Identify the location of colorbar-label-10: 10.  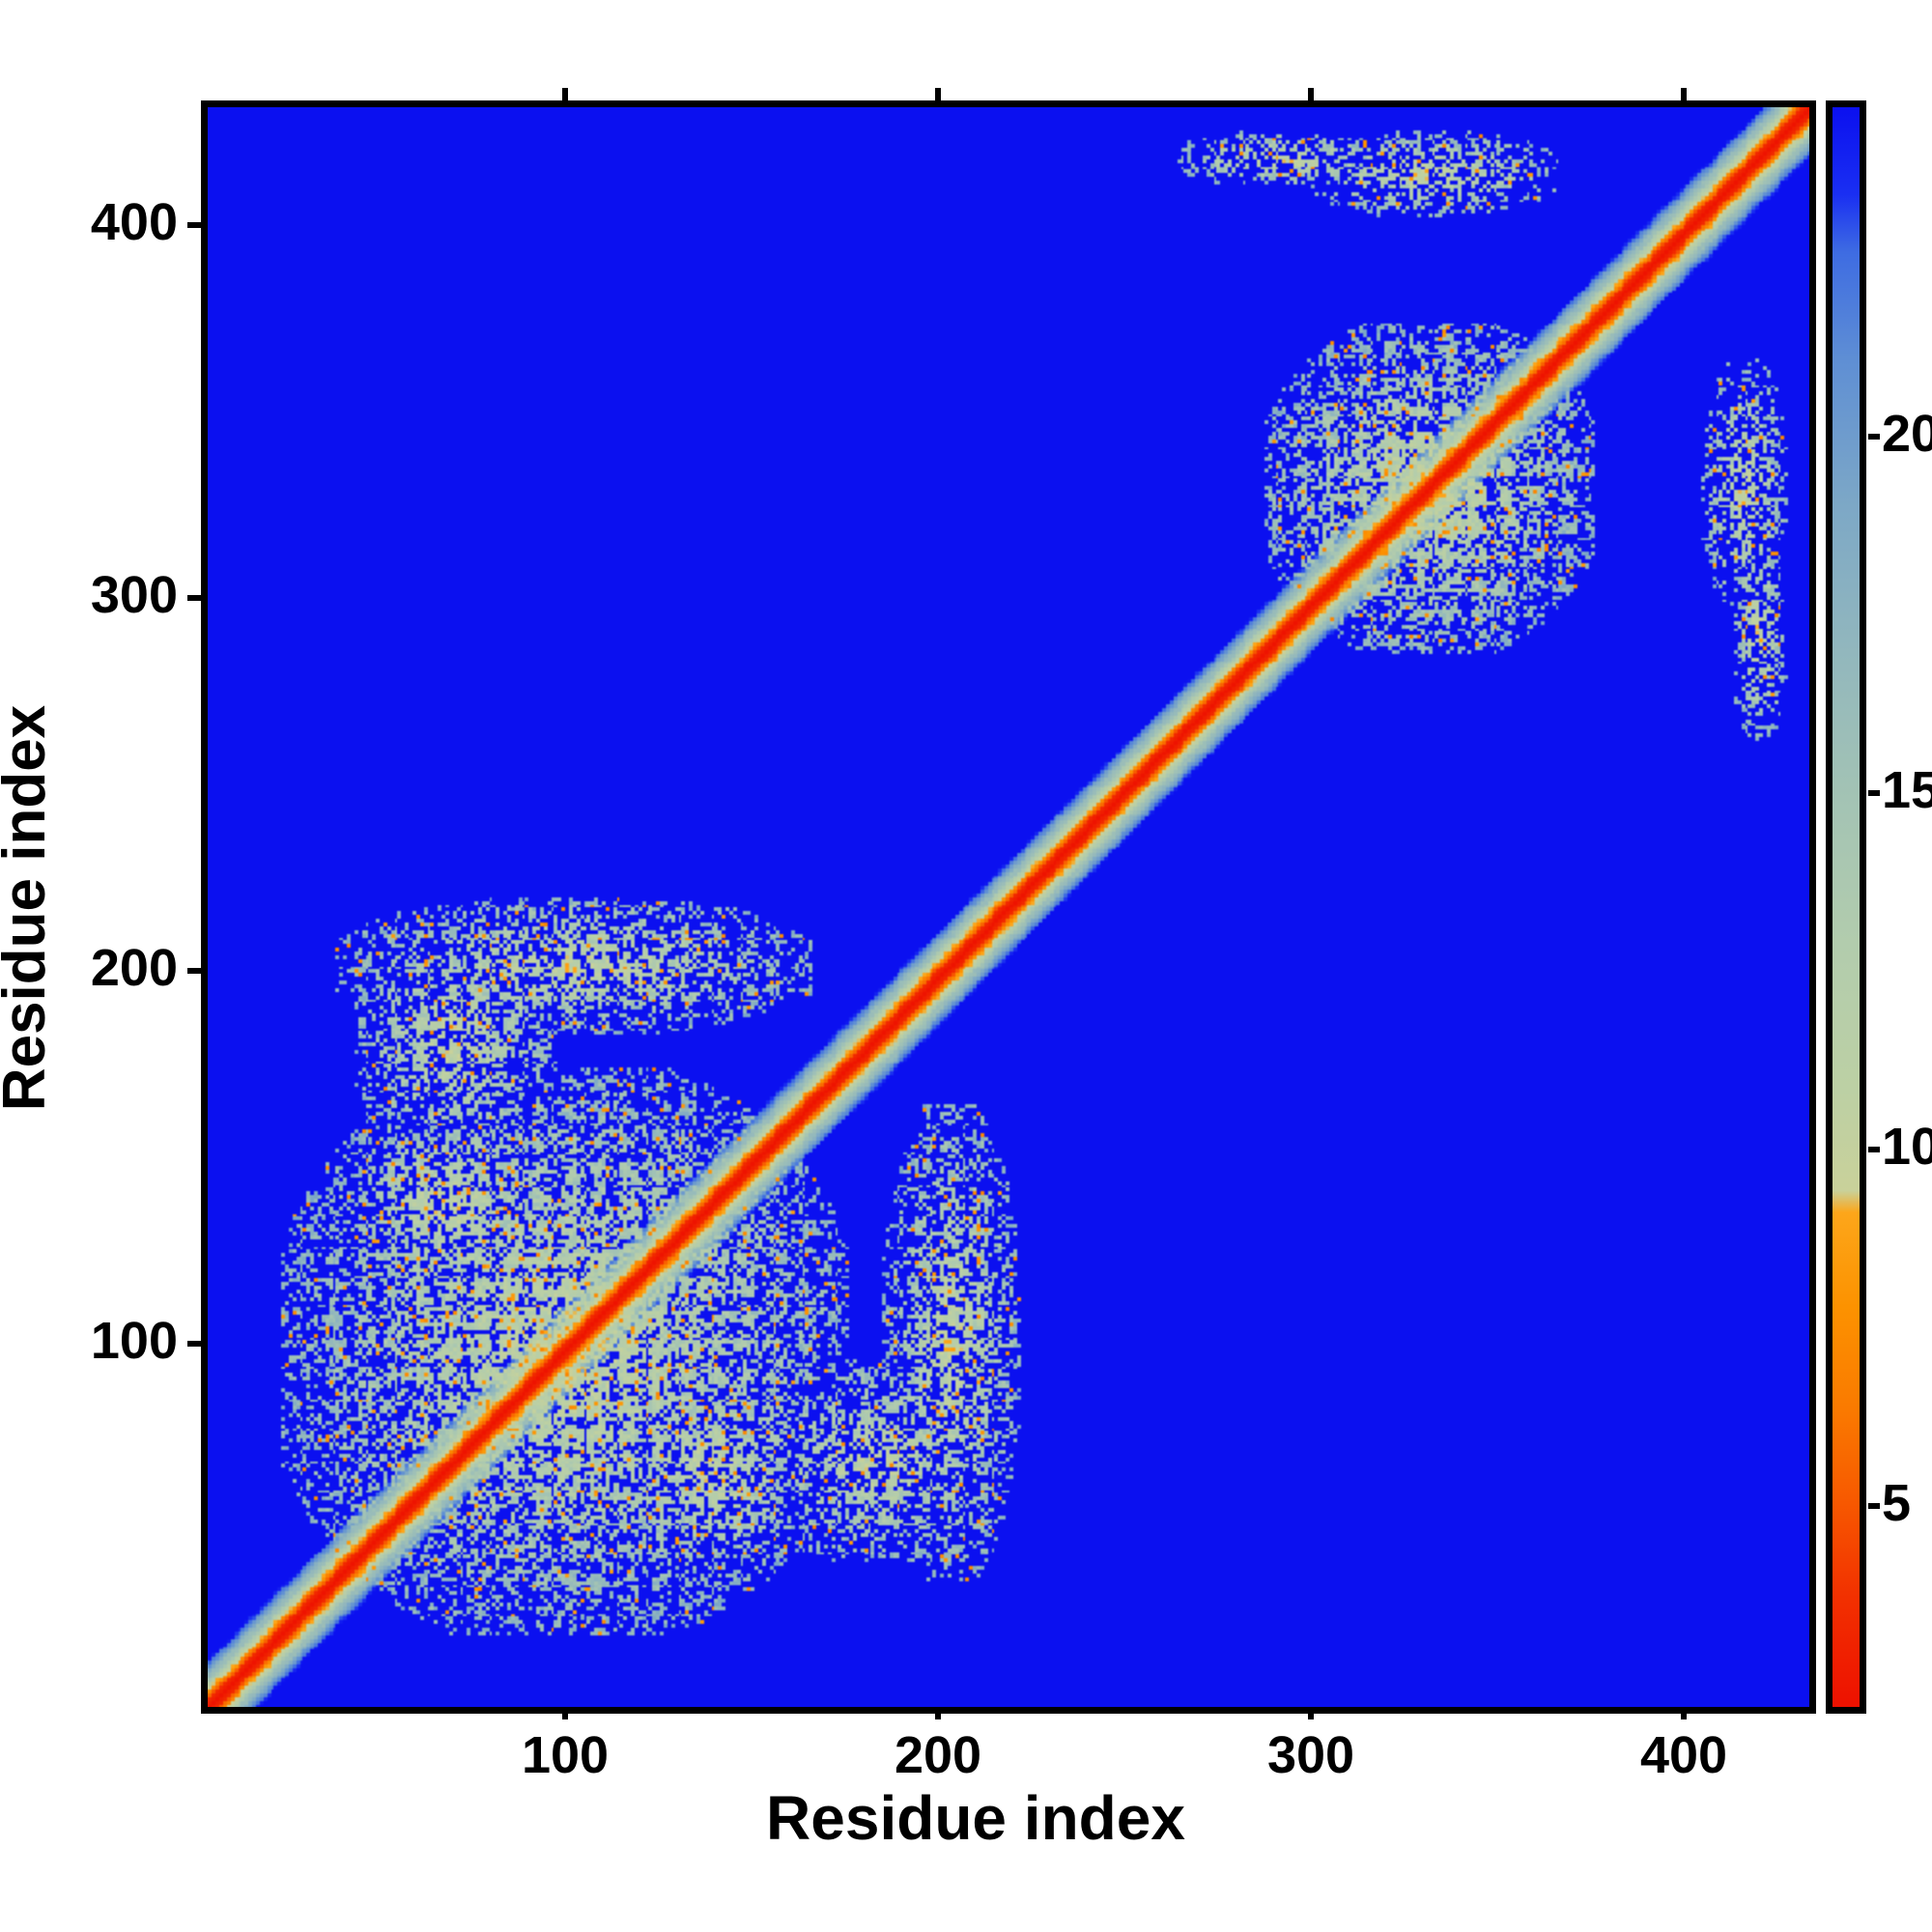
(1907, 1147).